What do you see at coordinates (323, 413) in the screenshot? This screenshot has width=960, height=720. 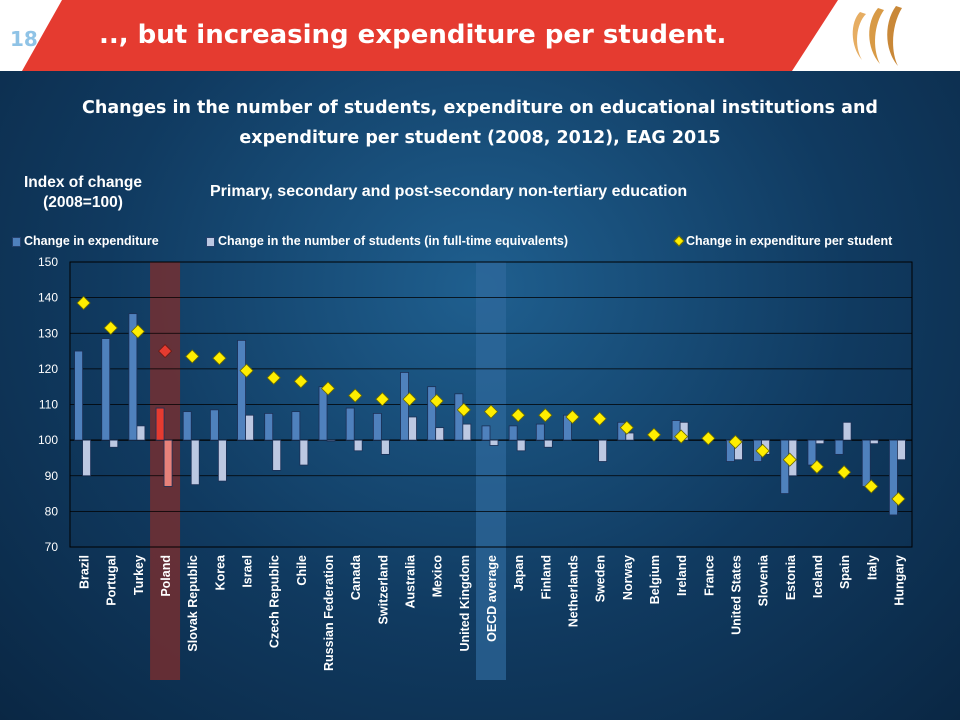 I see `bar-expenditure-russian-federation` at bounding box center [323, 413].